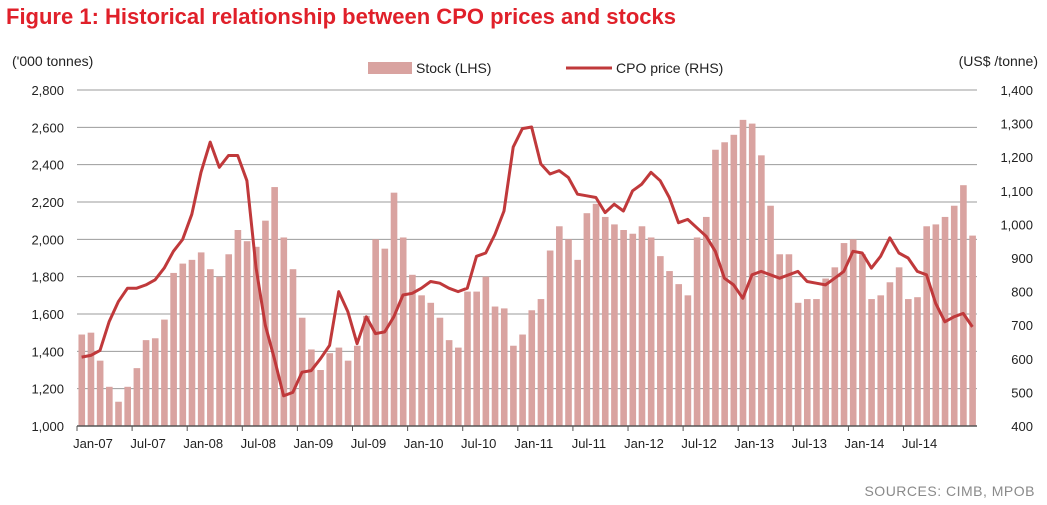 This screenshot has width=1047, height=505. Describe the element at coordinates (314, 443) in the screenshot. I see `x-tick-label: Jan-09` at that location.